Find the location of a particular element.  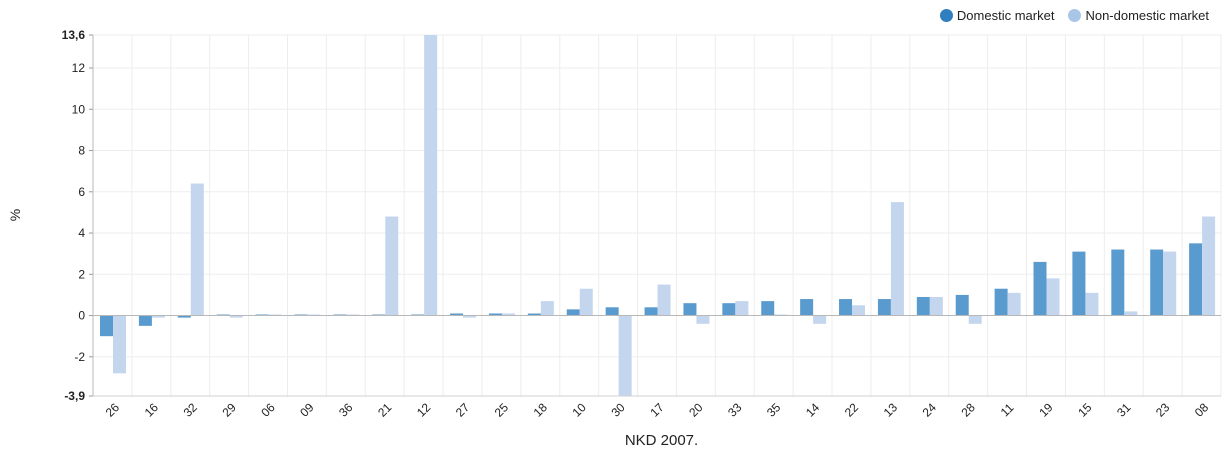

x-tick-label: 15 is located at coordinates (1085, 410).